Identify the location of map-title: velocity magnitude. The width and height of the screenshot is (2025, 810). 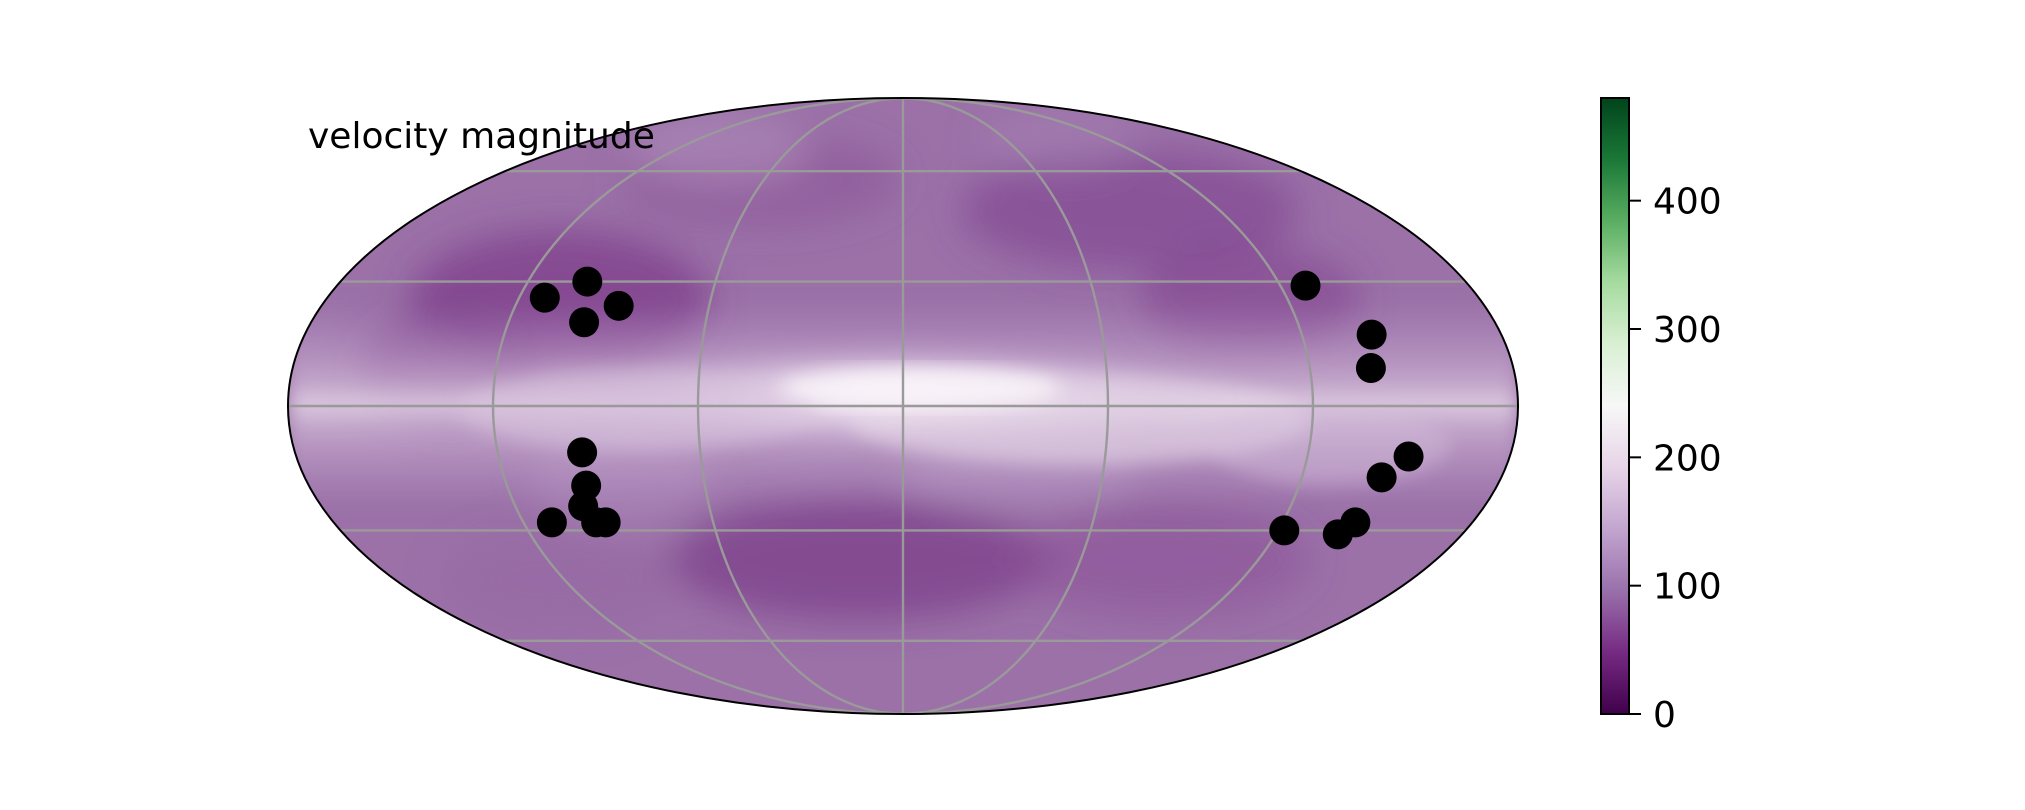
(481, 136).